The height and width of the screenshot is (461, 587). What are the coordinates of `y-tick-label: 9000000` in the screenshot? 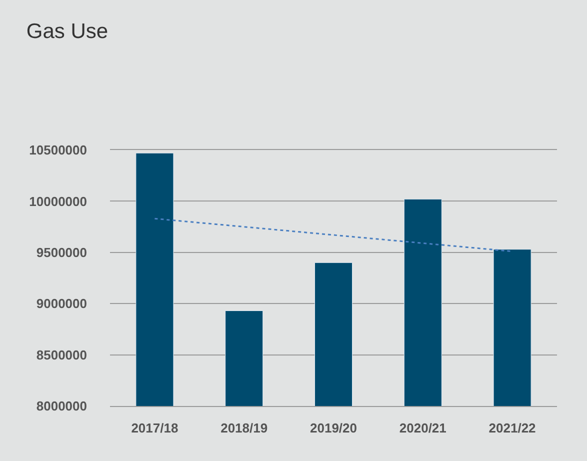 It's located at (61, 304).